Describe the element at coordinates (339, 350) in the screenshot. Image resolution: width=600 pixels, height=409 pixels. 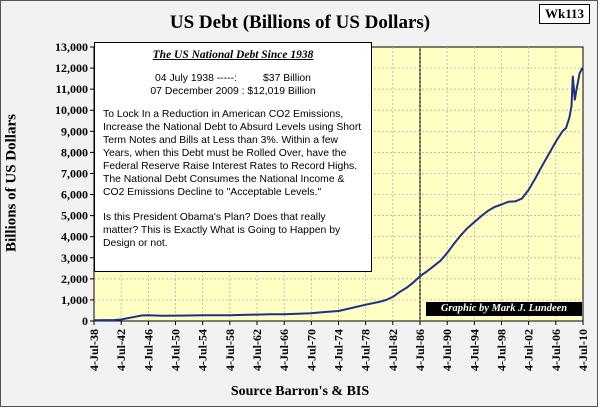
I see `x-tick-label: 4-Jul-74` at that location.